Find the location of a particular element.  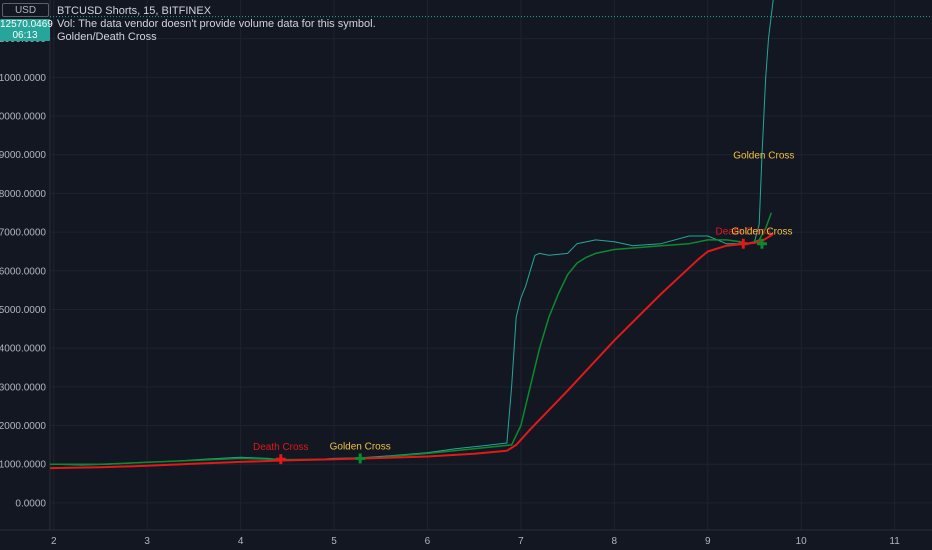

x-tick-label: 2 is located at coordinates (54, 541).